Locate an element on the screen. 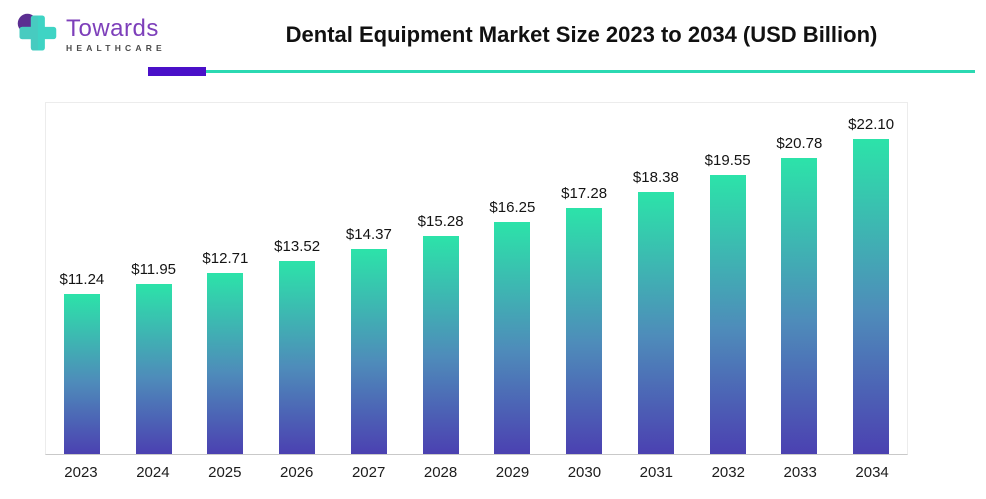 The height and width of the screenshot is (499, 986). bar-group: $12.71 is located at coordinates (226, 352).